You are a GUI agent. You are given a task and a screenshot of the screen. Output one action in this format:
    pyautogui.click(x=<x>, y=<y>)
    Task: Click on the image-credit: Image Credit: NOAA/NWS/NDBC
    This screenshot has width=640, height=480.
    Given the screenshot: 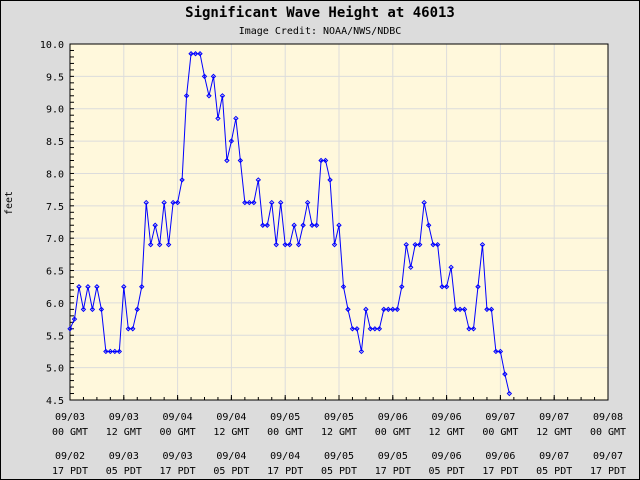 What is the action you would take?
    pyautogui.click(x=320, y=31)
    